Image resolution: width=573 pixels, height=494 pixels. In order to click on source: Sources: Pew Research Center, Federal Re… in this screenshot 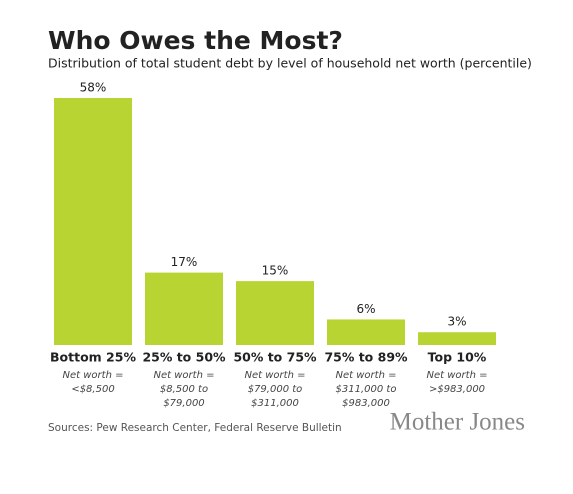, I will do `click(195, 428)`.